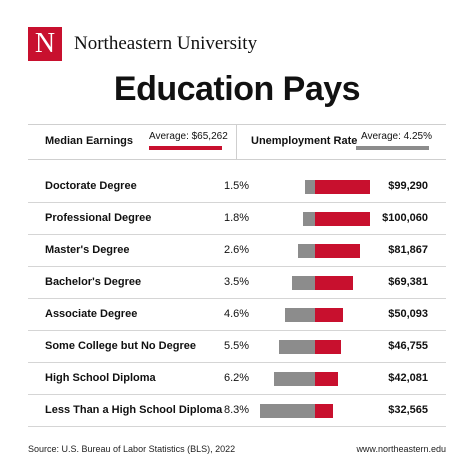 This screenshot has width=474, height=473. Describe the element at coordinates (408, 282) in the screenshot. I see `median-earnings-label: $69,381` at that location.